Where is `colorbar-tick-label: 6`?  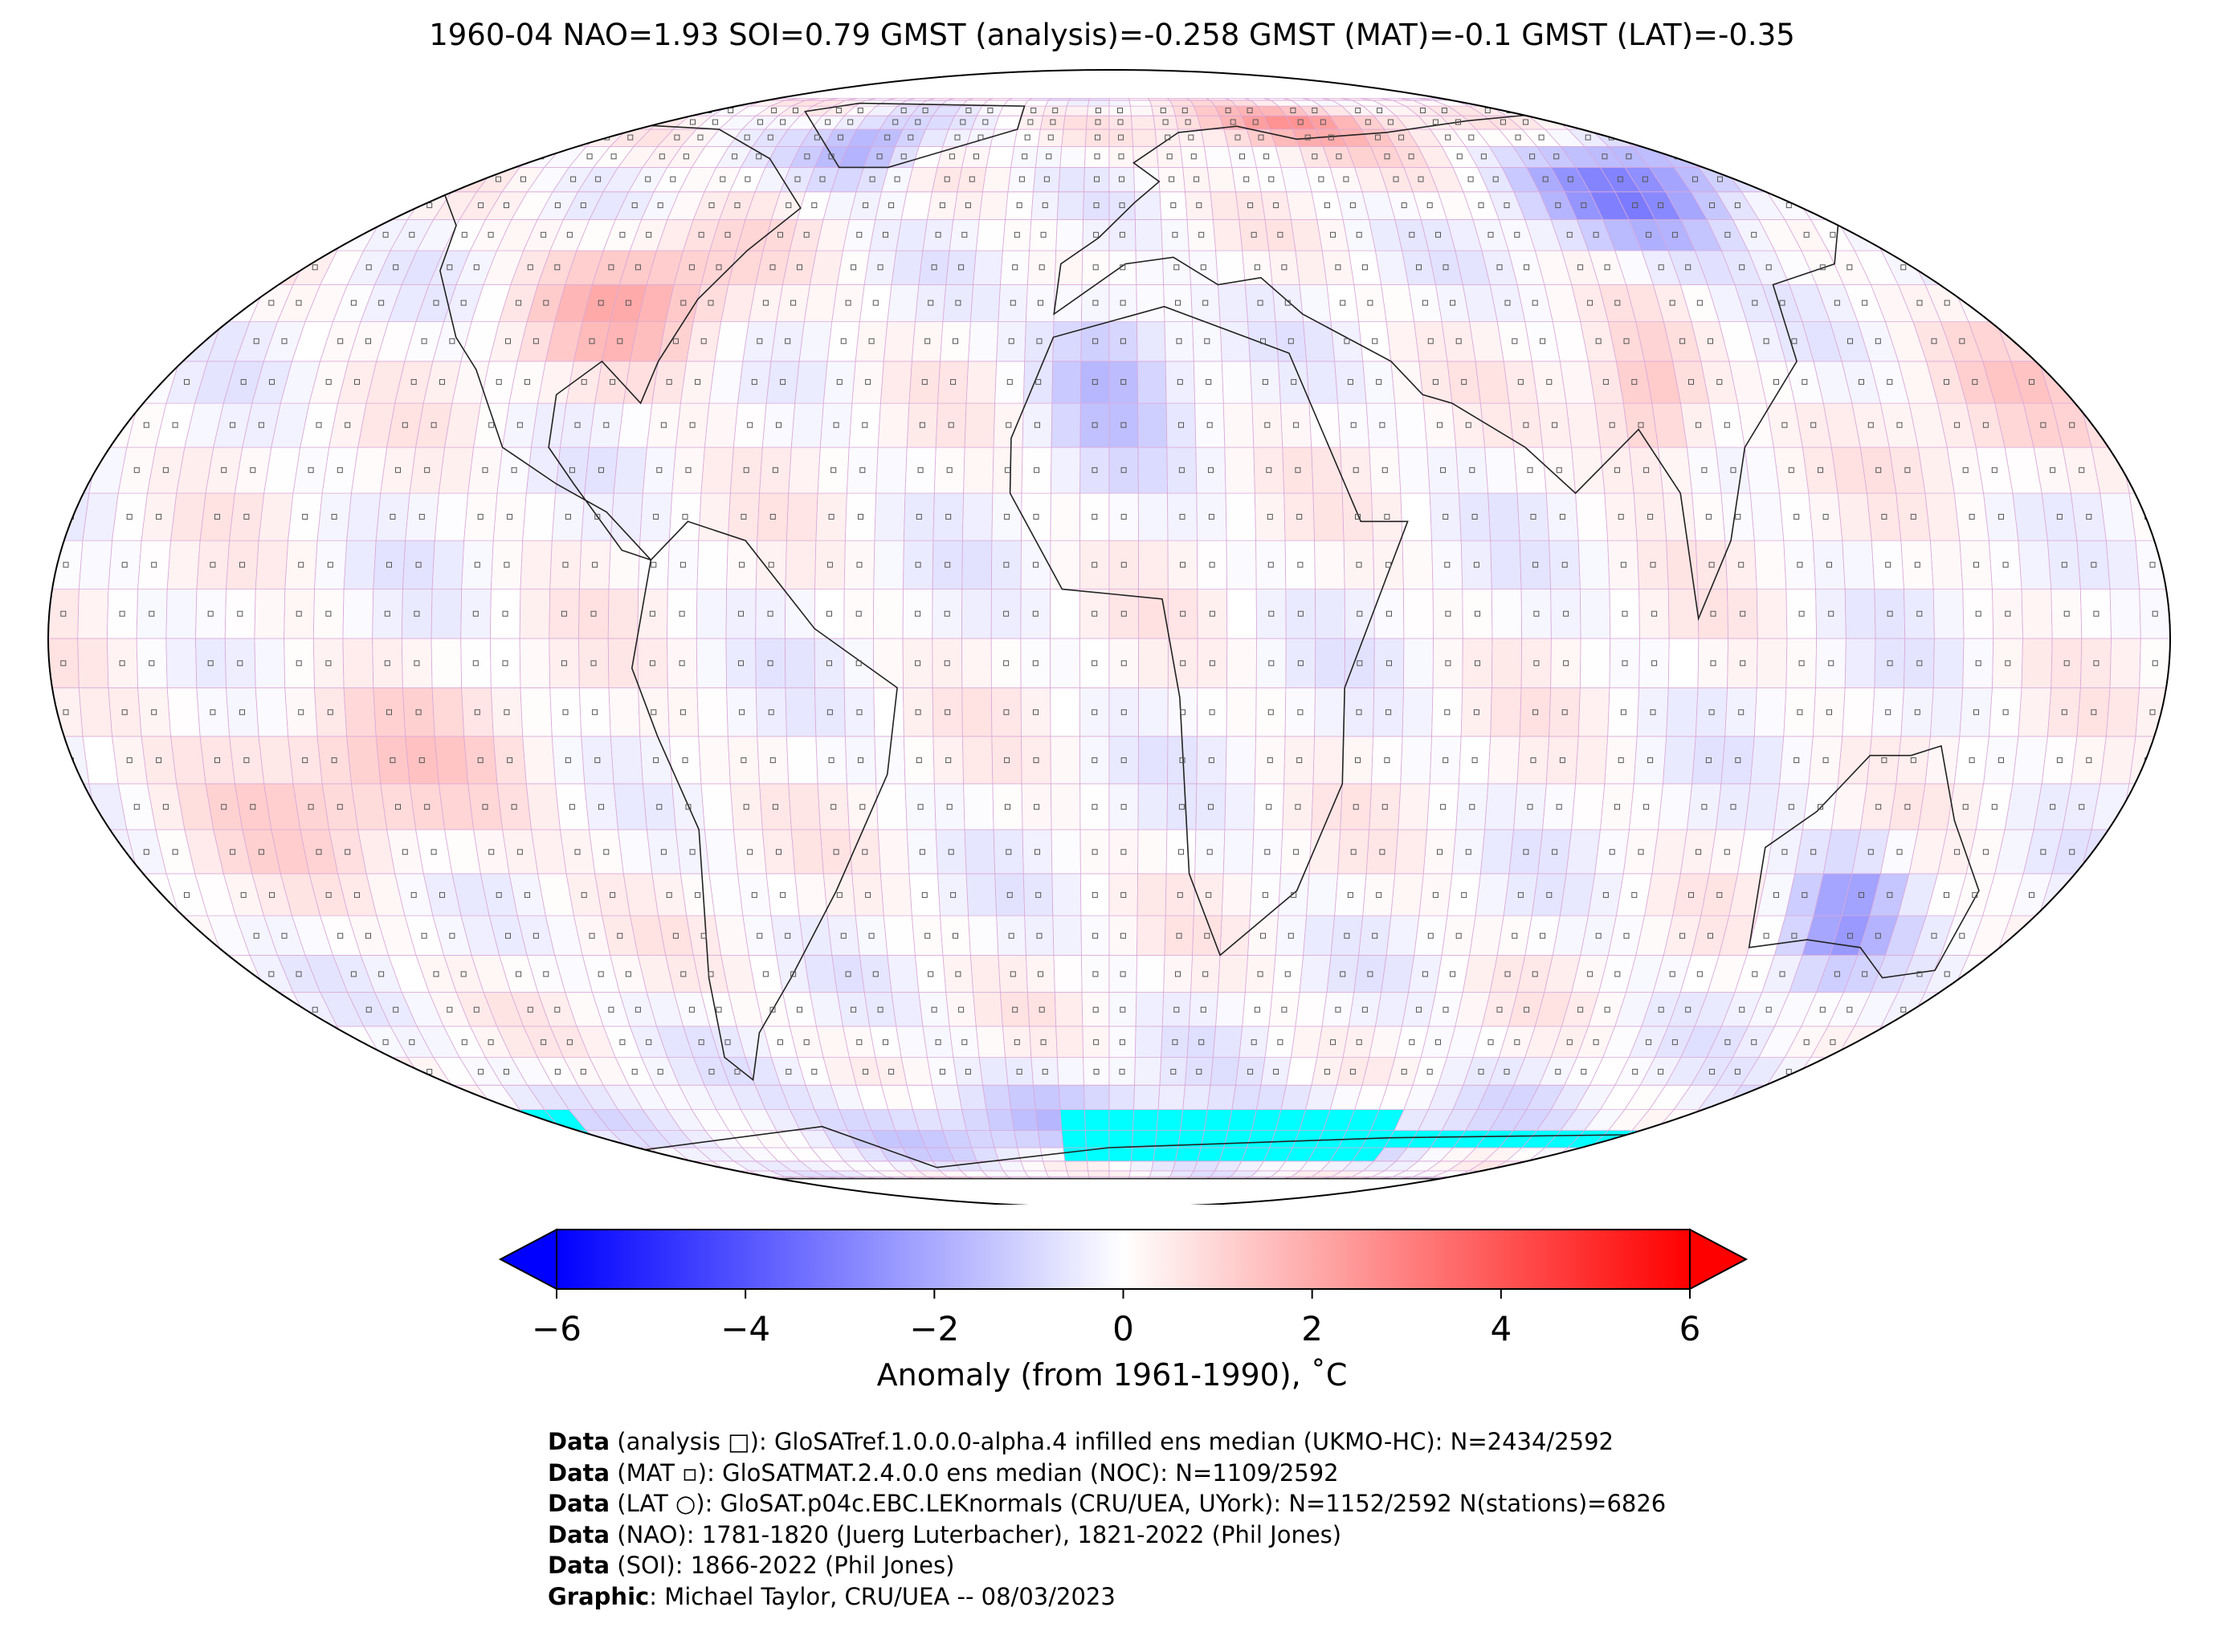 colorbar-tick-label: 6 is located at coordinates (1690, 1328).